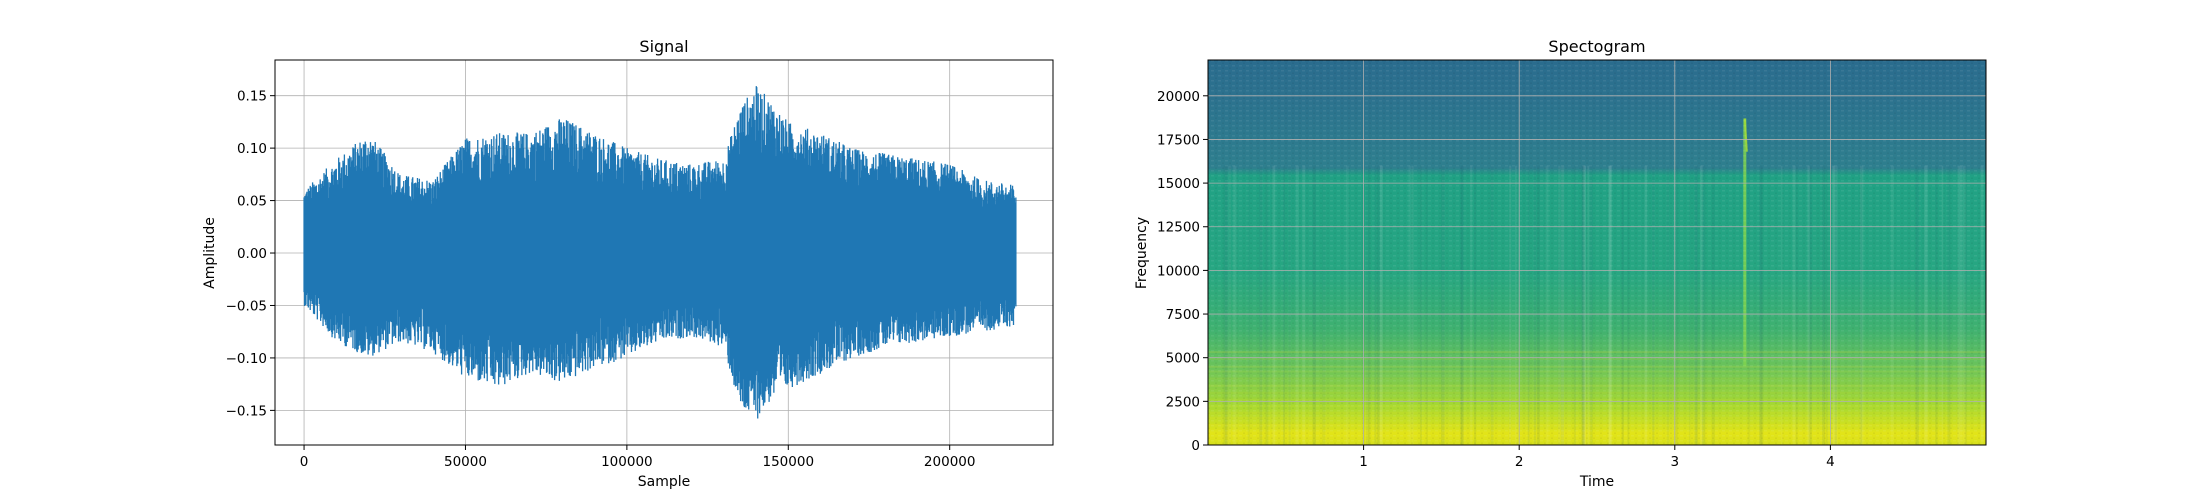 This screenshot has width=2200, height=500. I want to click on spectrogram-y-ticks: 0 2500 5000 7500 10000 12500 15000 17500 20000, so click(1182, 271).